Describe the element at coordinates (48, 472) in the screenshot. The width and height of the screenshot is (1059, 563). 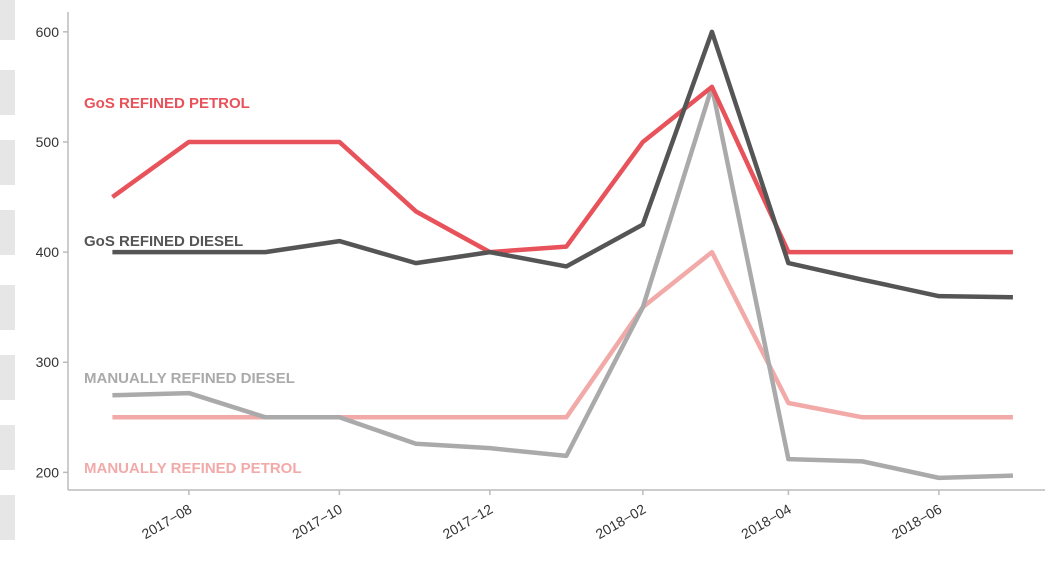
I see `y-tick-label: 200` at that location.